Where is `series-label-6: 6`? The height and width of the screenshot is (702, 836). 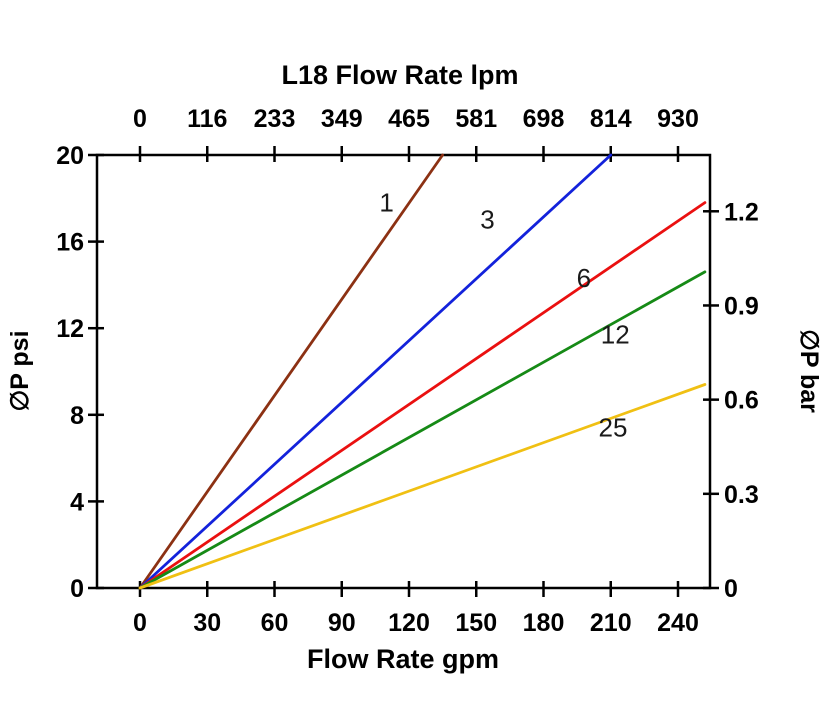
series-label-6: 6 is located at coordinates (584, 278).